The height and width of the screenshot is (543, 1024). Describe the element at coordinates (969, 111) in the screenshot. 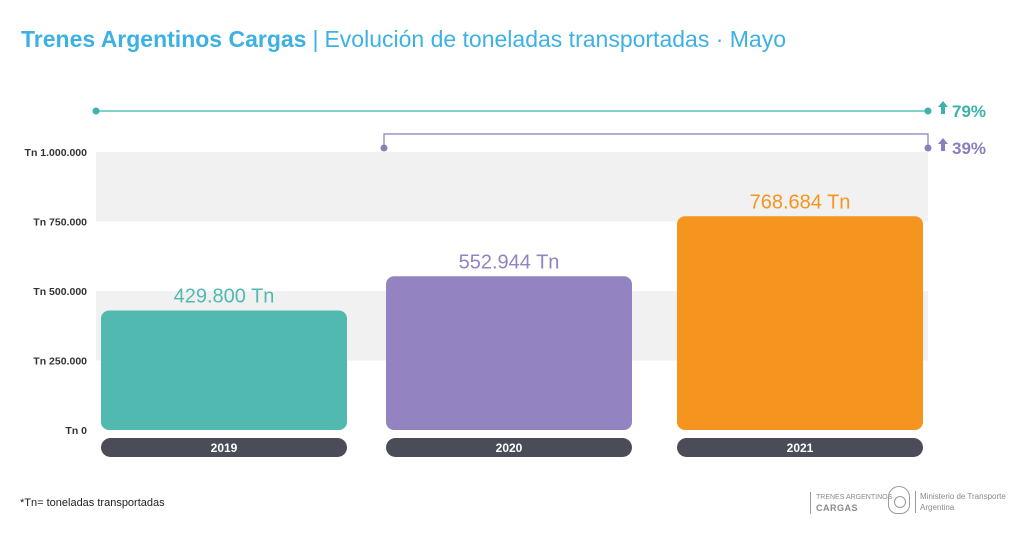

I see `growth-label-2019-2021: 79%` at that location.